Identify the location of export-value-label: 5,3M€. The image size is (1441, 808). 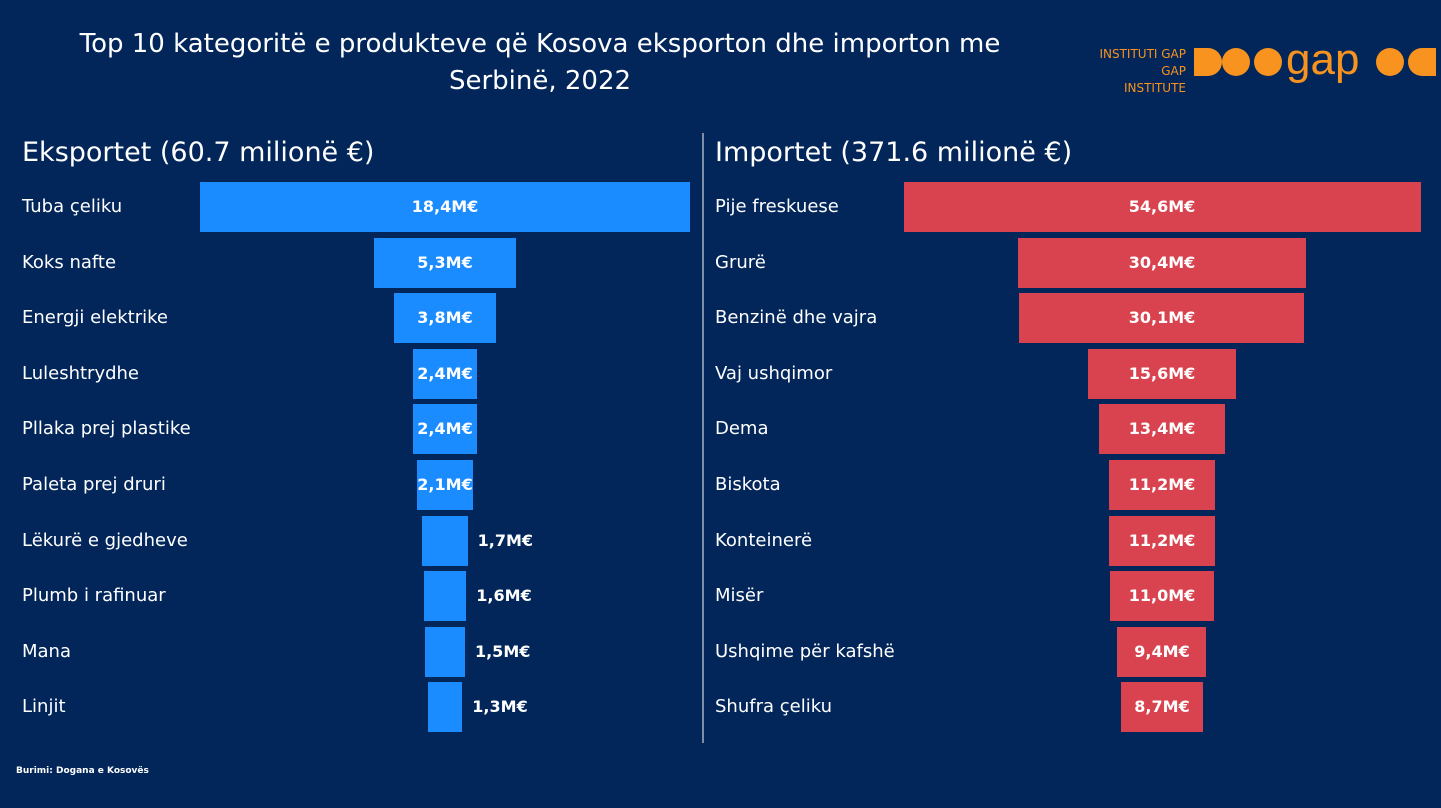
(445, 262).